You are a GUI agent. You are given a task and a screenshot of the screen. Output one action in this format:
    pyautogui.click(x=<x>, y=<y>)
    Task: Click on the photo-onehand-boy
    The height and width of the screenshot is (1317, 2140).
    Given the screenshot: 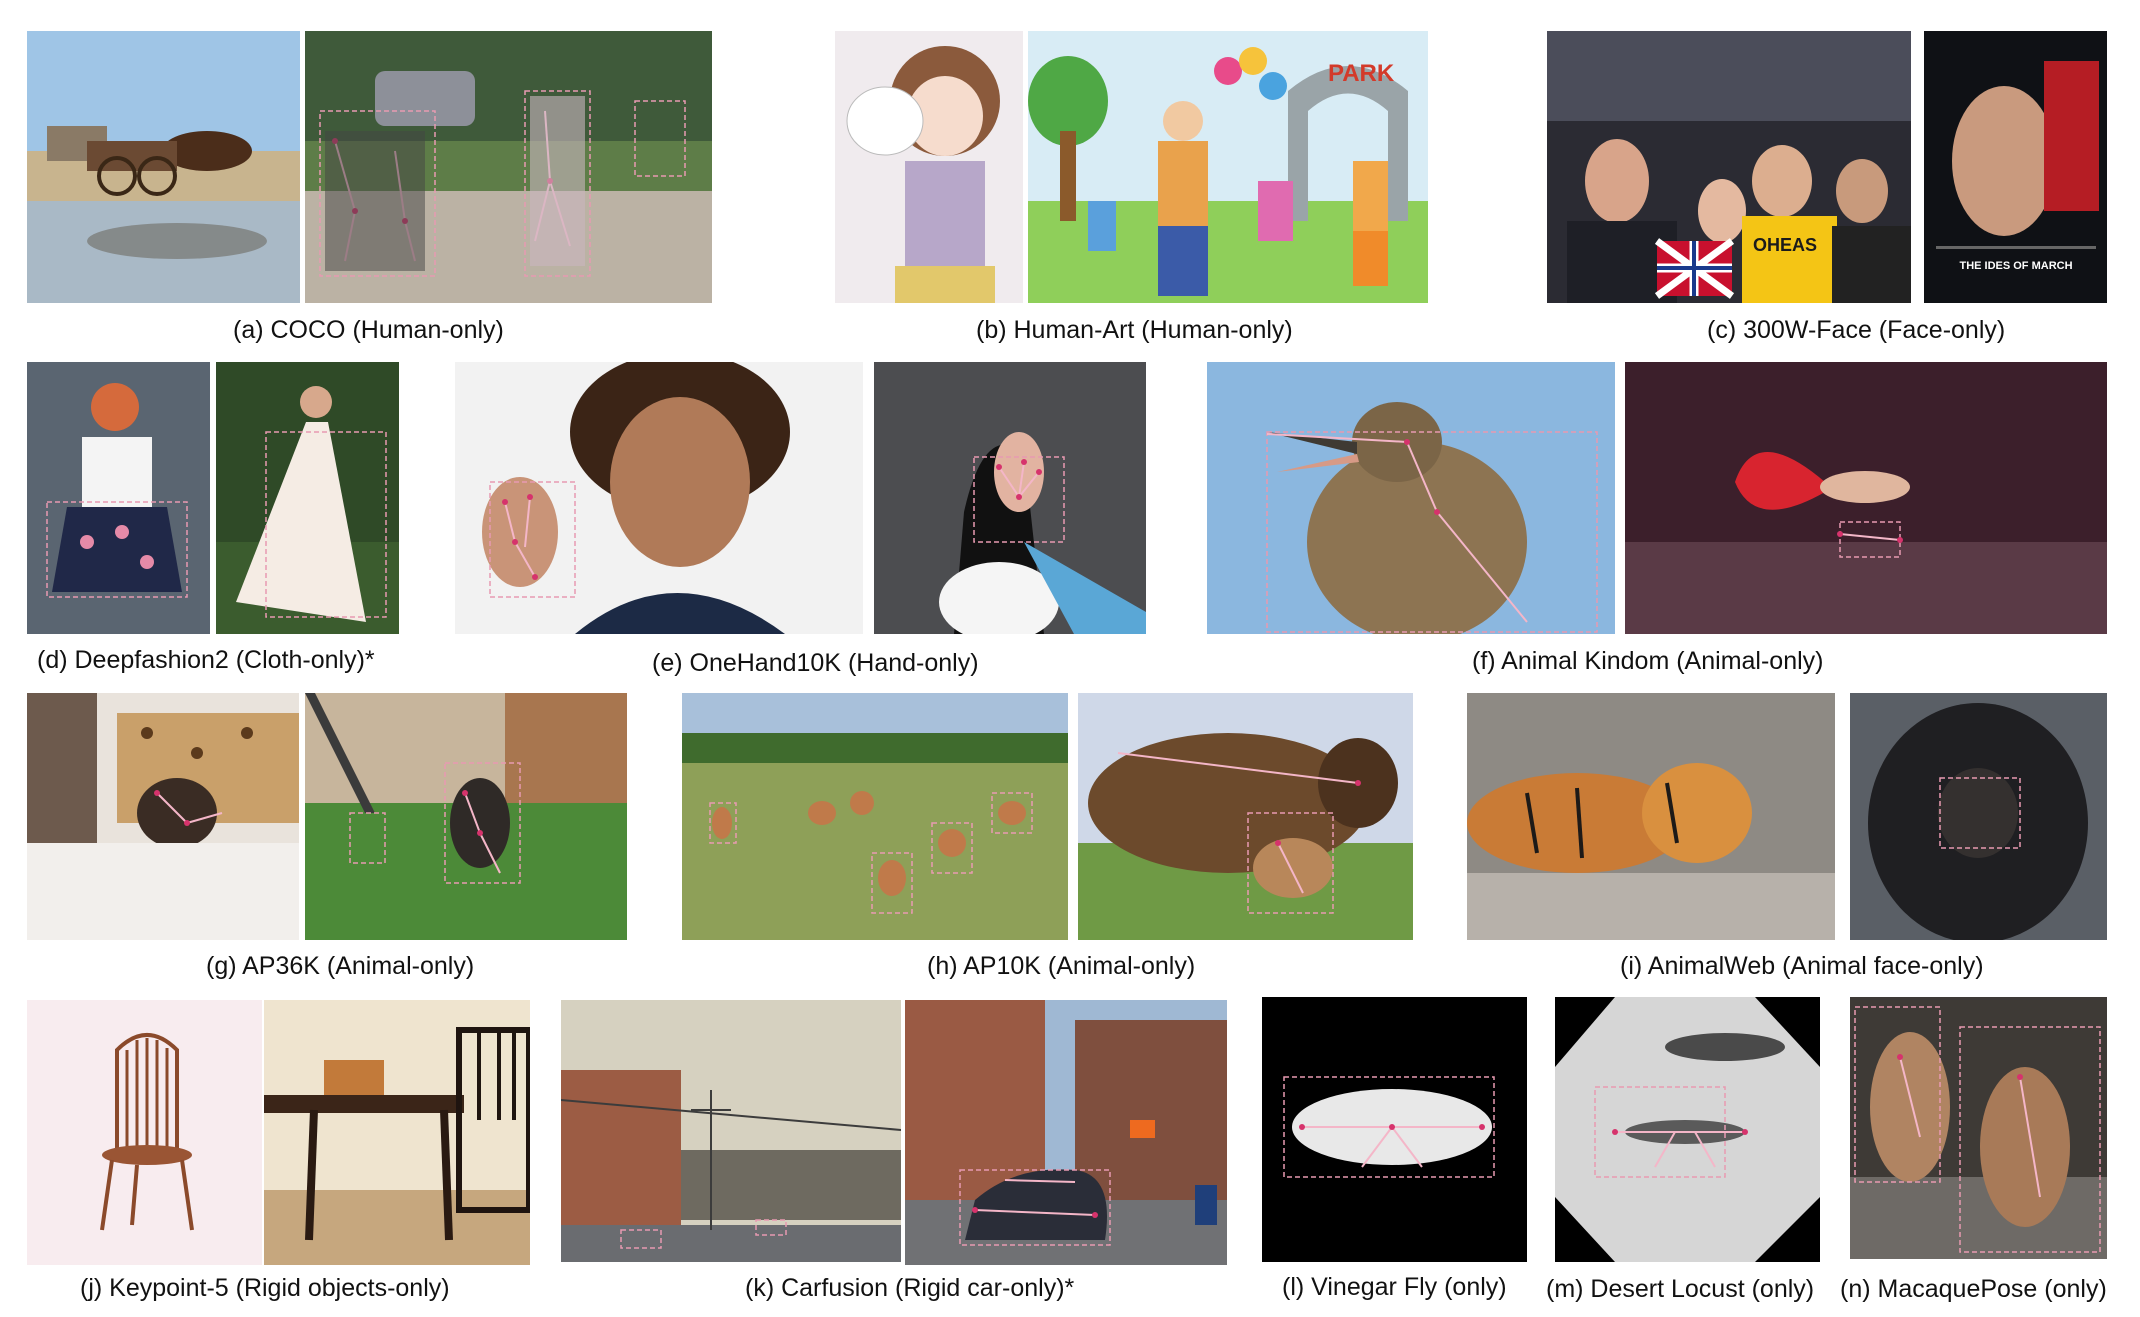 What is the action you would take?
    pyautogui.click(x=659, y=498)
    